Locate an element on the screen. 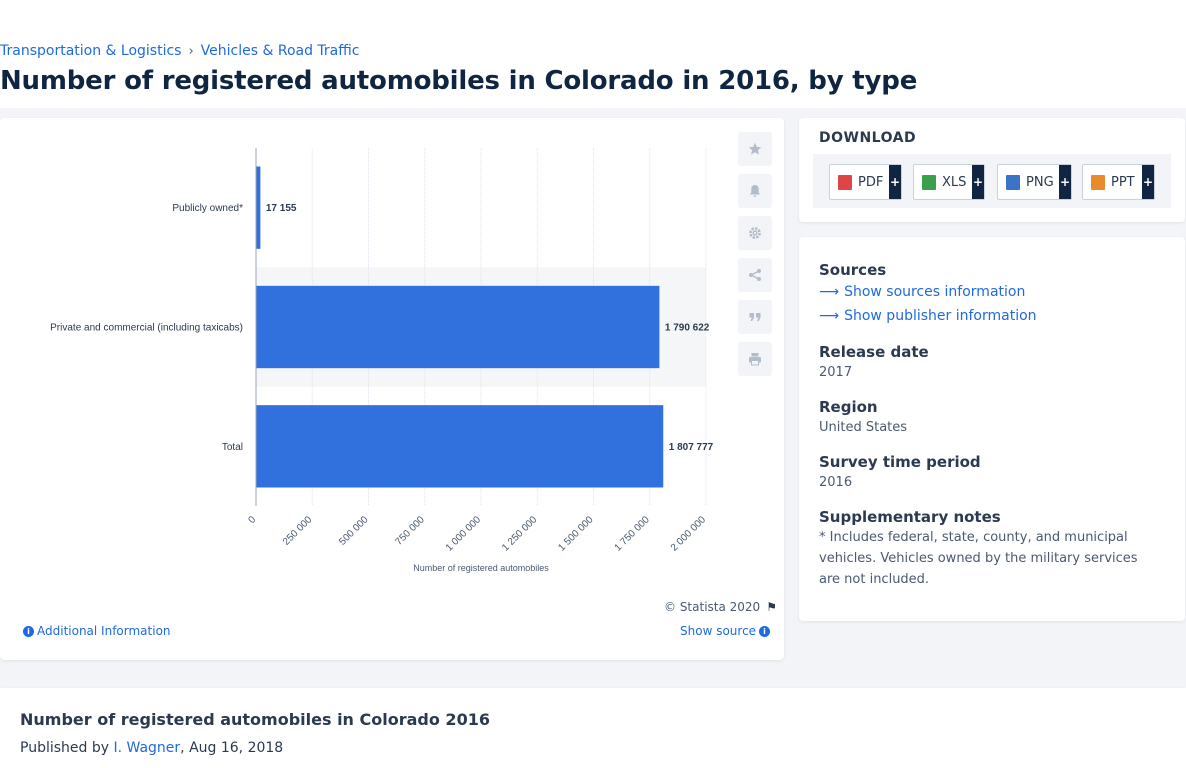  bar-value-label: 1 807 777 is located at coordinates (691, 447).